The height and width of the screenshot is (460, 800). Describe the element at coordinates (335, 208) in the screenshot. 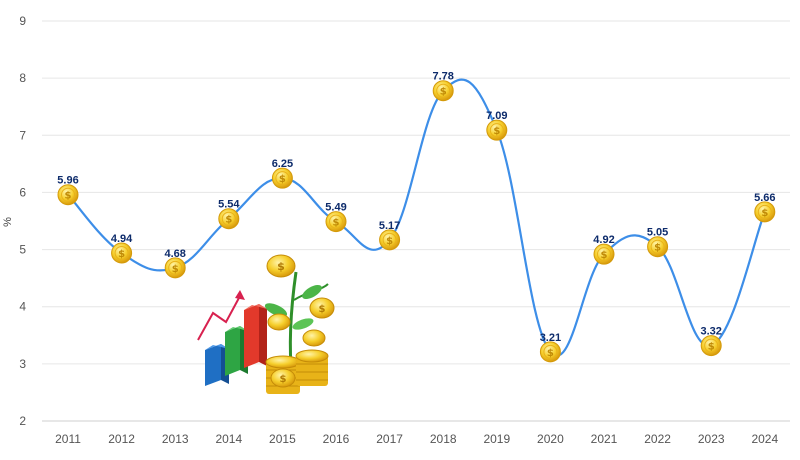

I see `data-label: 5.49` at that location.